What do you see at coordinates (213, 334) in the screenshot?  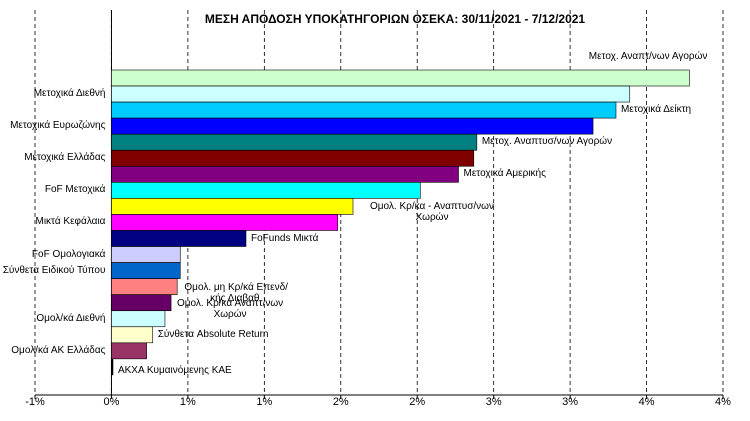 I see `category-label: Σύνθετα Absolute Return` at bounding box center [213, 334].